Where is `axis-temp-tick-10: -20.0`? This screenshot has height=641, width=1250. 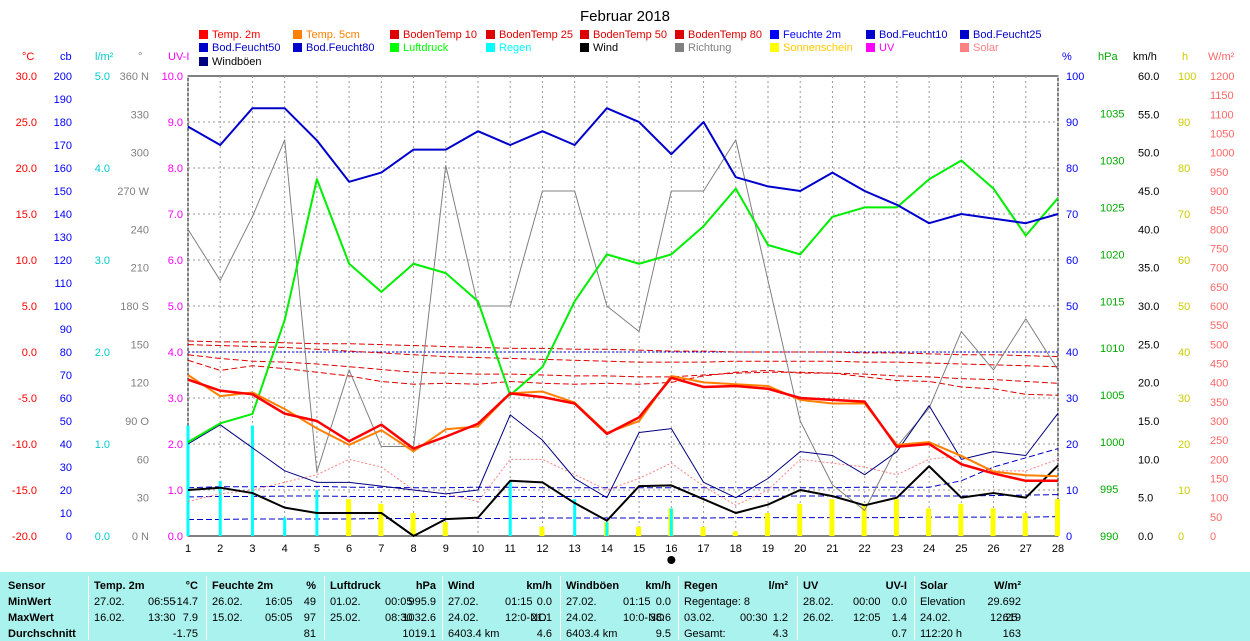 axis-temp-tick-10: -20.0 is located at coordinates (24, 537).